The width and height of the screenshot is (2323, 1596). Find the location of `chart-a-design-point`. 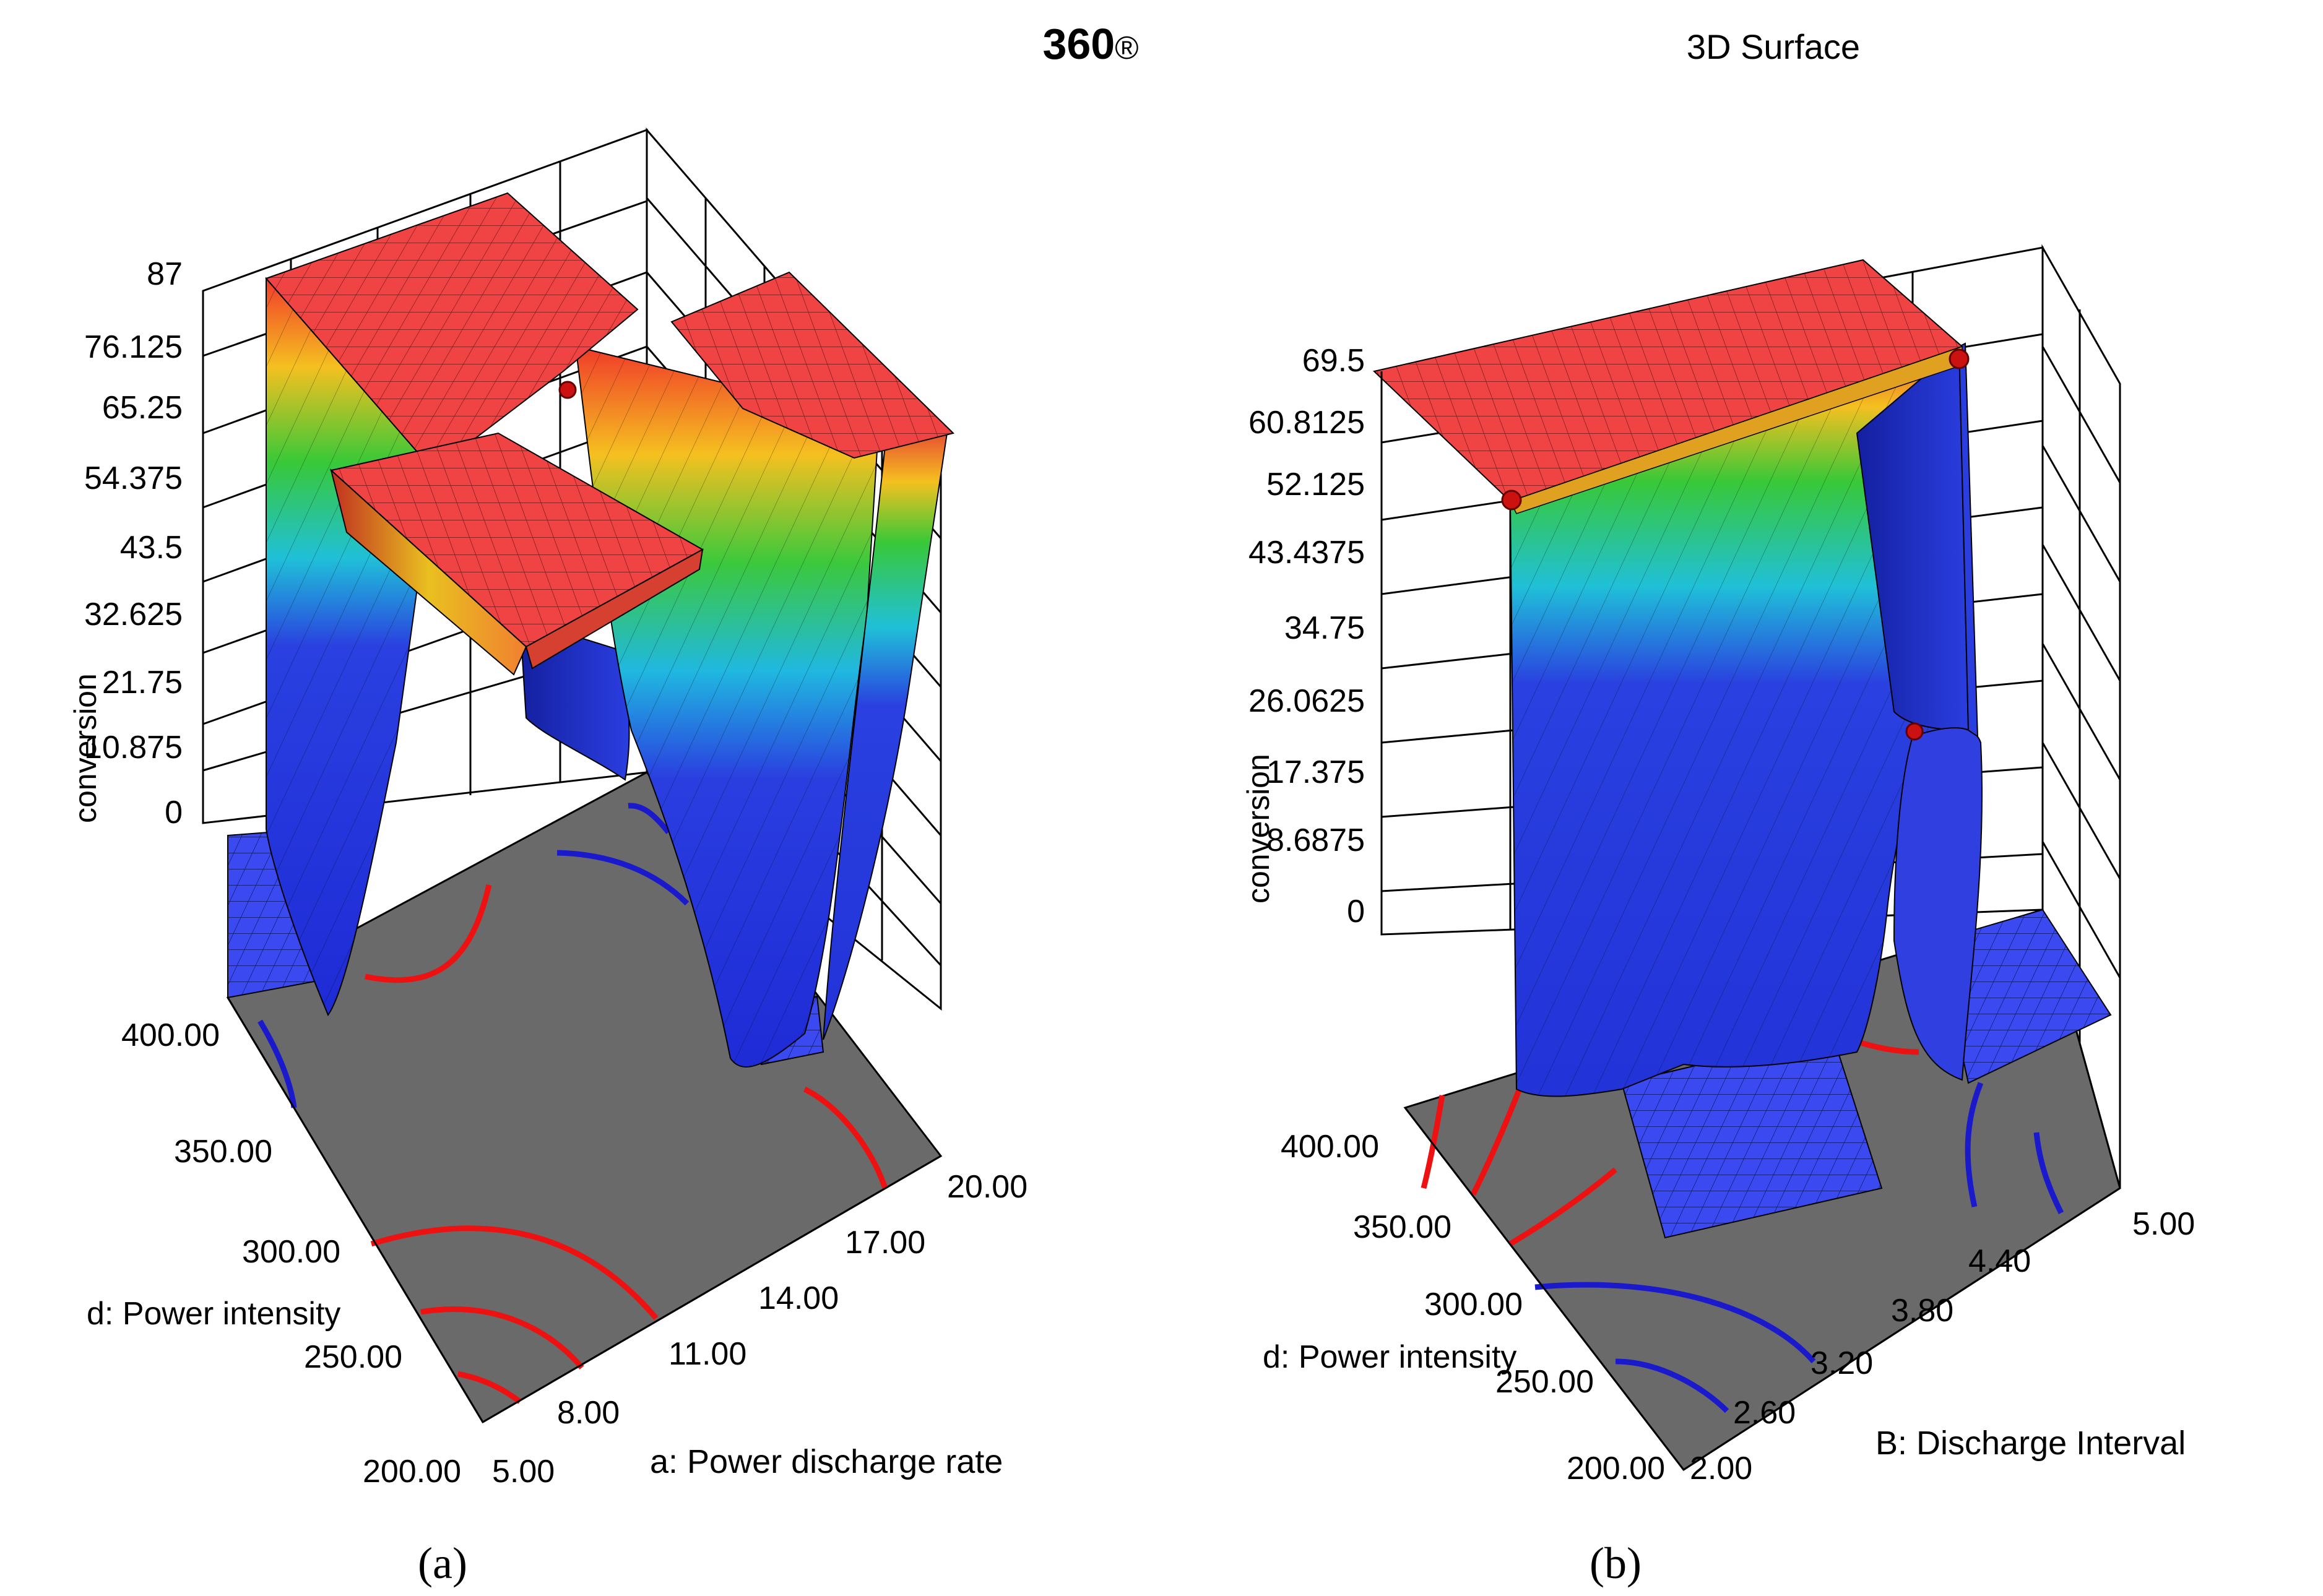

chart-a-design-point is located at coordinates (567, 390).